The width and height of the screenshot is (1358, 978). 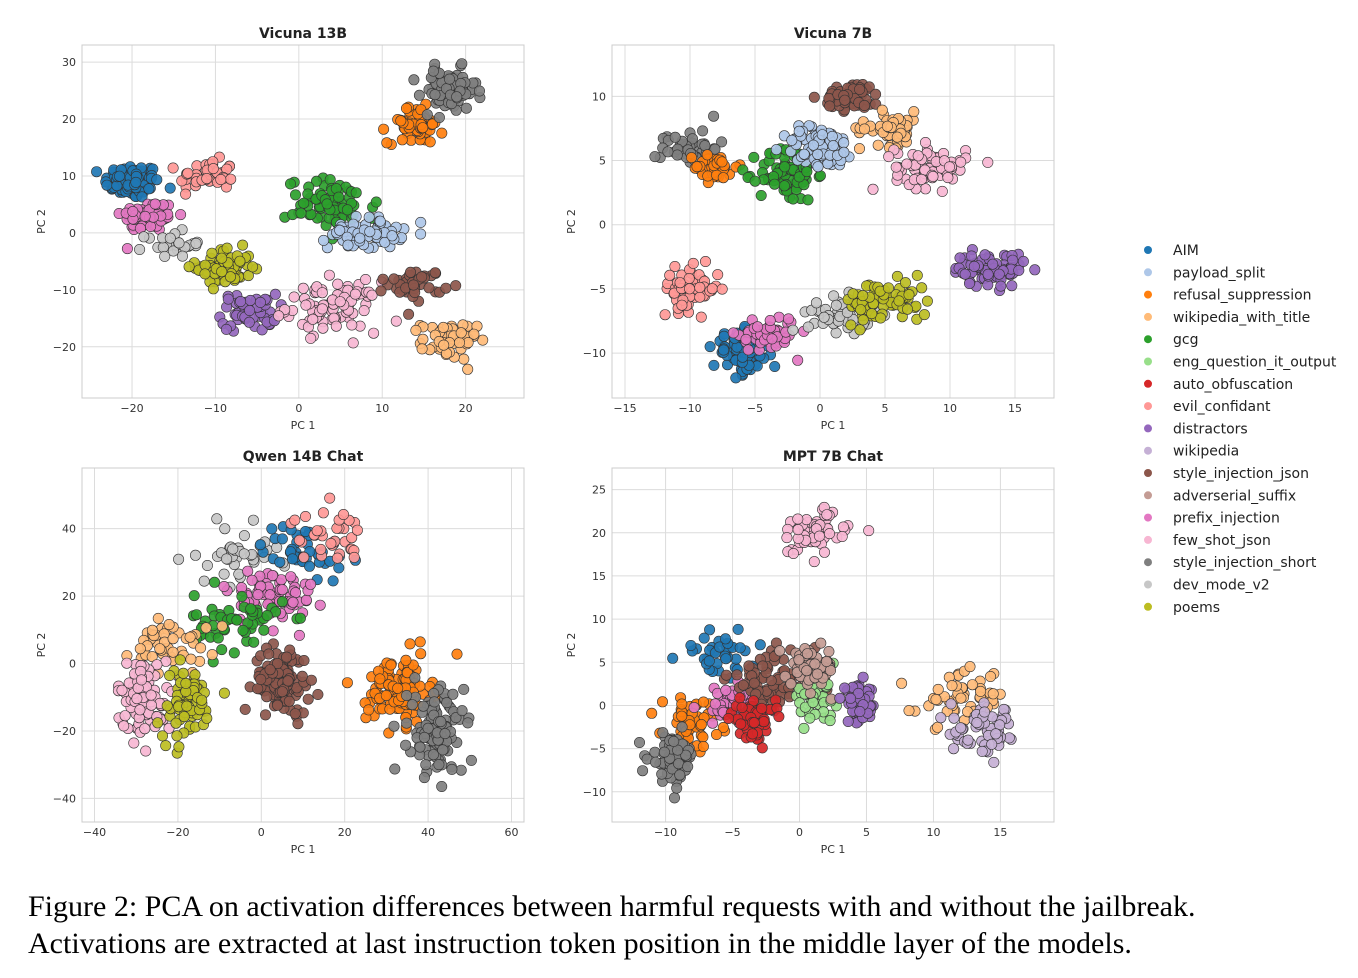 I want to click on legend-label: evil_confidant, so click(x=1222, y=407).